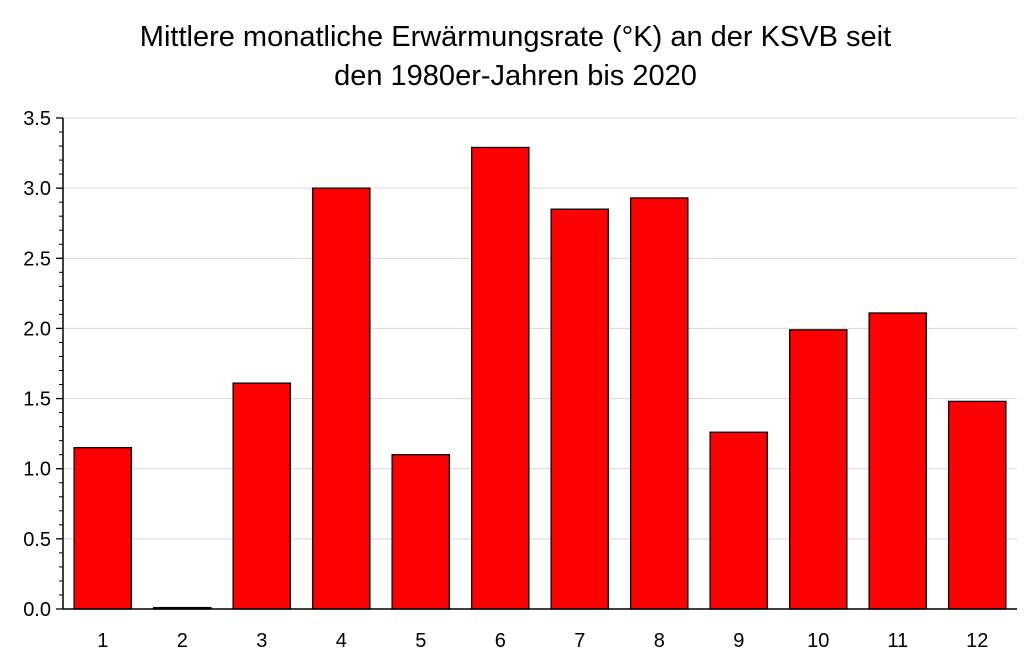  I want to click on y-tick-label: 0.5, so click(37, 540).